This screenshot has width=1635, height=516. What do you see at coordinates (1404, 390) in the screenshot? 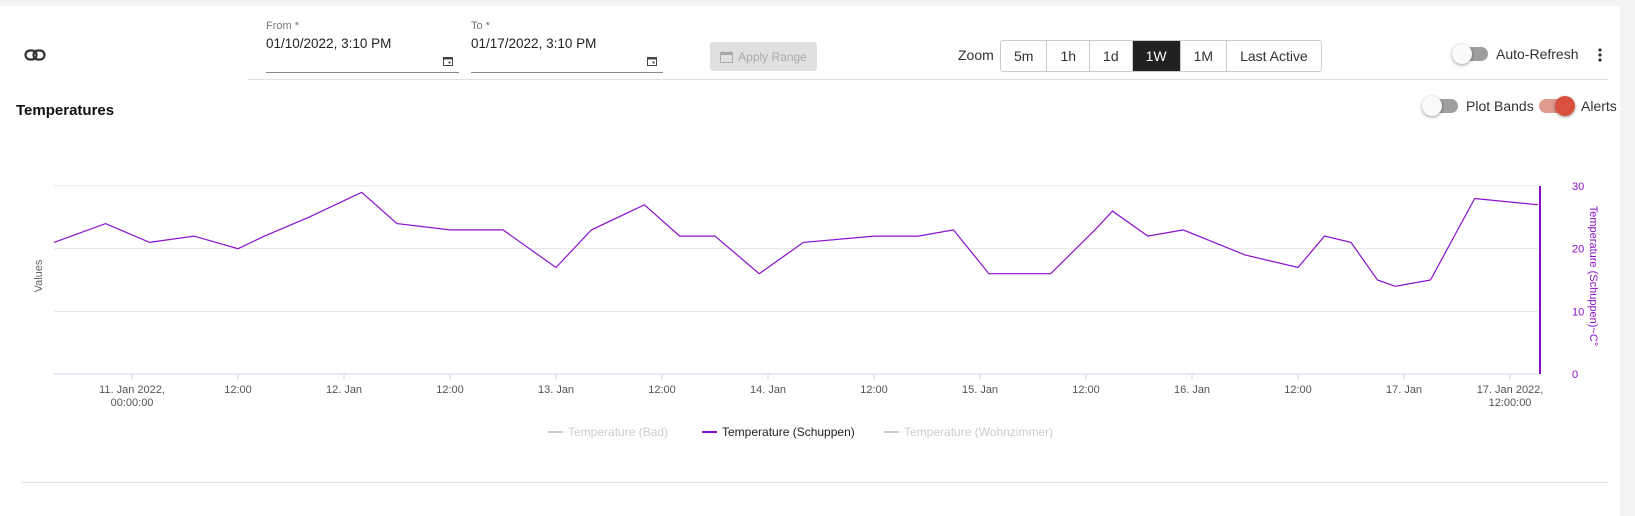
I see `x-tick-label: 17. Jan` at bounding box center [1404, 390].